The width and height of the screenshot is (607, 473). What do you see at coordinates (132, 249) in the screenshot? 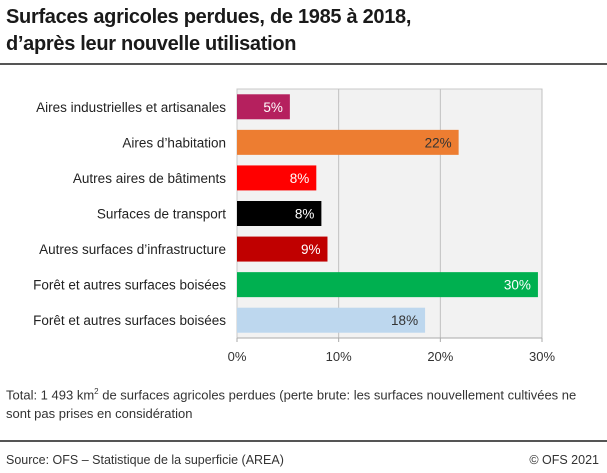
I see `category-label: Autres surfaces d’infrastructure` at bounding box center [132, 249].